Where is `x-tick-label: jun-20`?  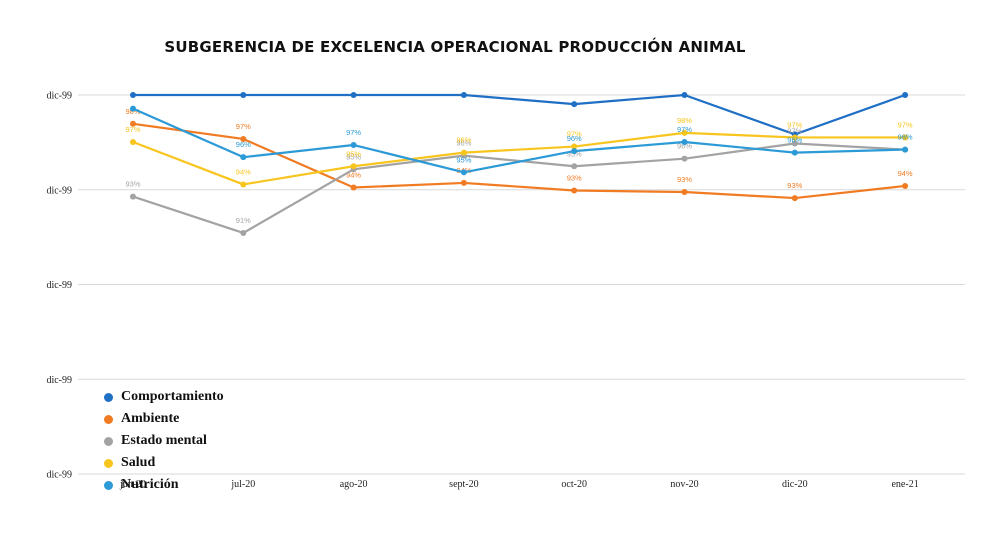
x-tick-label: jun-20 is located at coordinates (132, 484).